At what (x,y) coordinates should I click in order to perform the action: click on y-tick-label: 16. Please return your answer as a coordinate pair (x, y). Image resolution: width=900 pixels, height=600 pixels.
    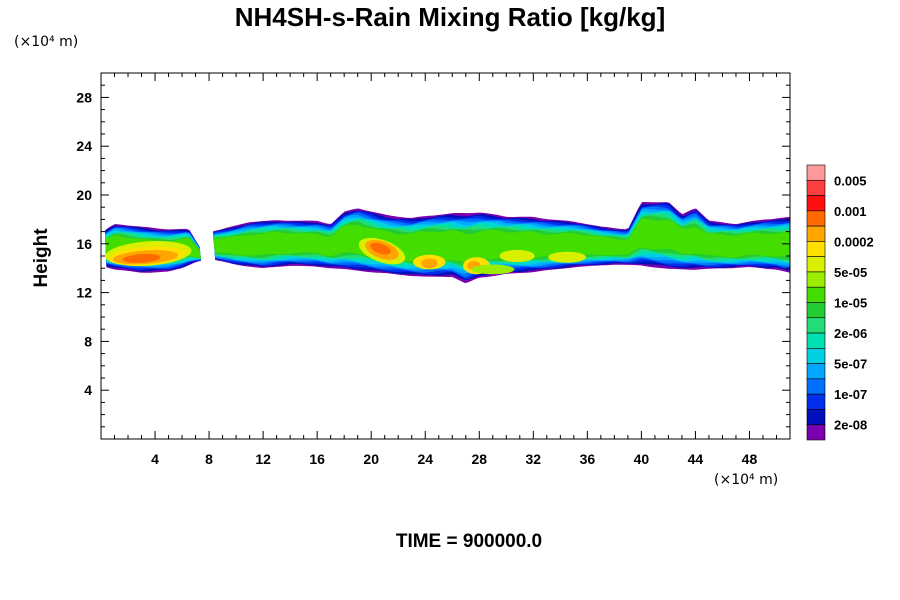
    Looking at the image, I should click on (84, 244).